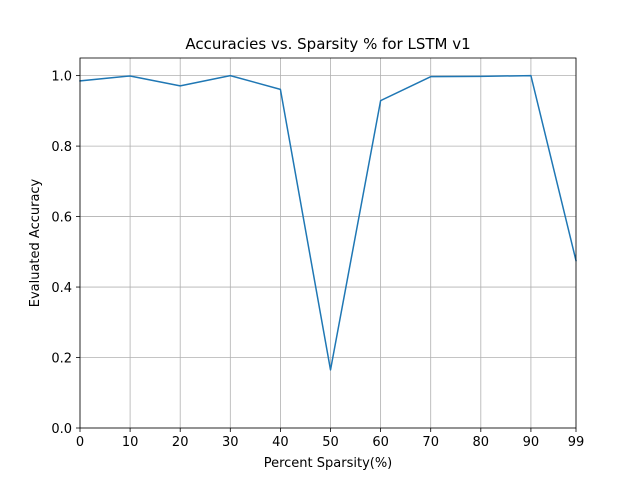  I want to click on x-tick-label: 90, so click(531, 442).